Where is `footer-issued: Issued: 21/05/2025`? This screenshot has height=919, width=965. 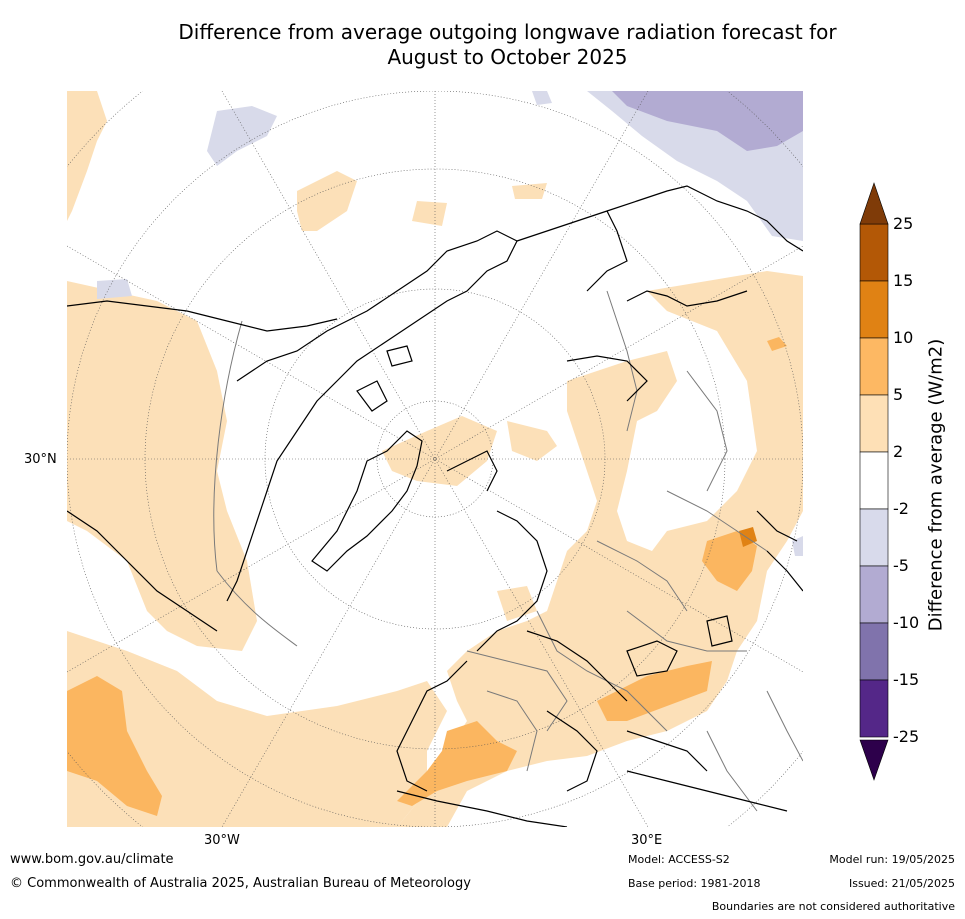 footer-issued: Issued: 21/05/2025 is located at coordinates (901, 883).